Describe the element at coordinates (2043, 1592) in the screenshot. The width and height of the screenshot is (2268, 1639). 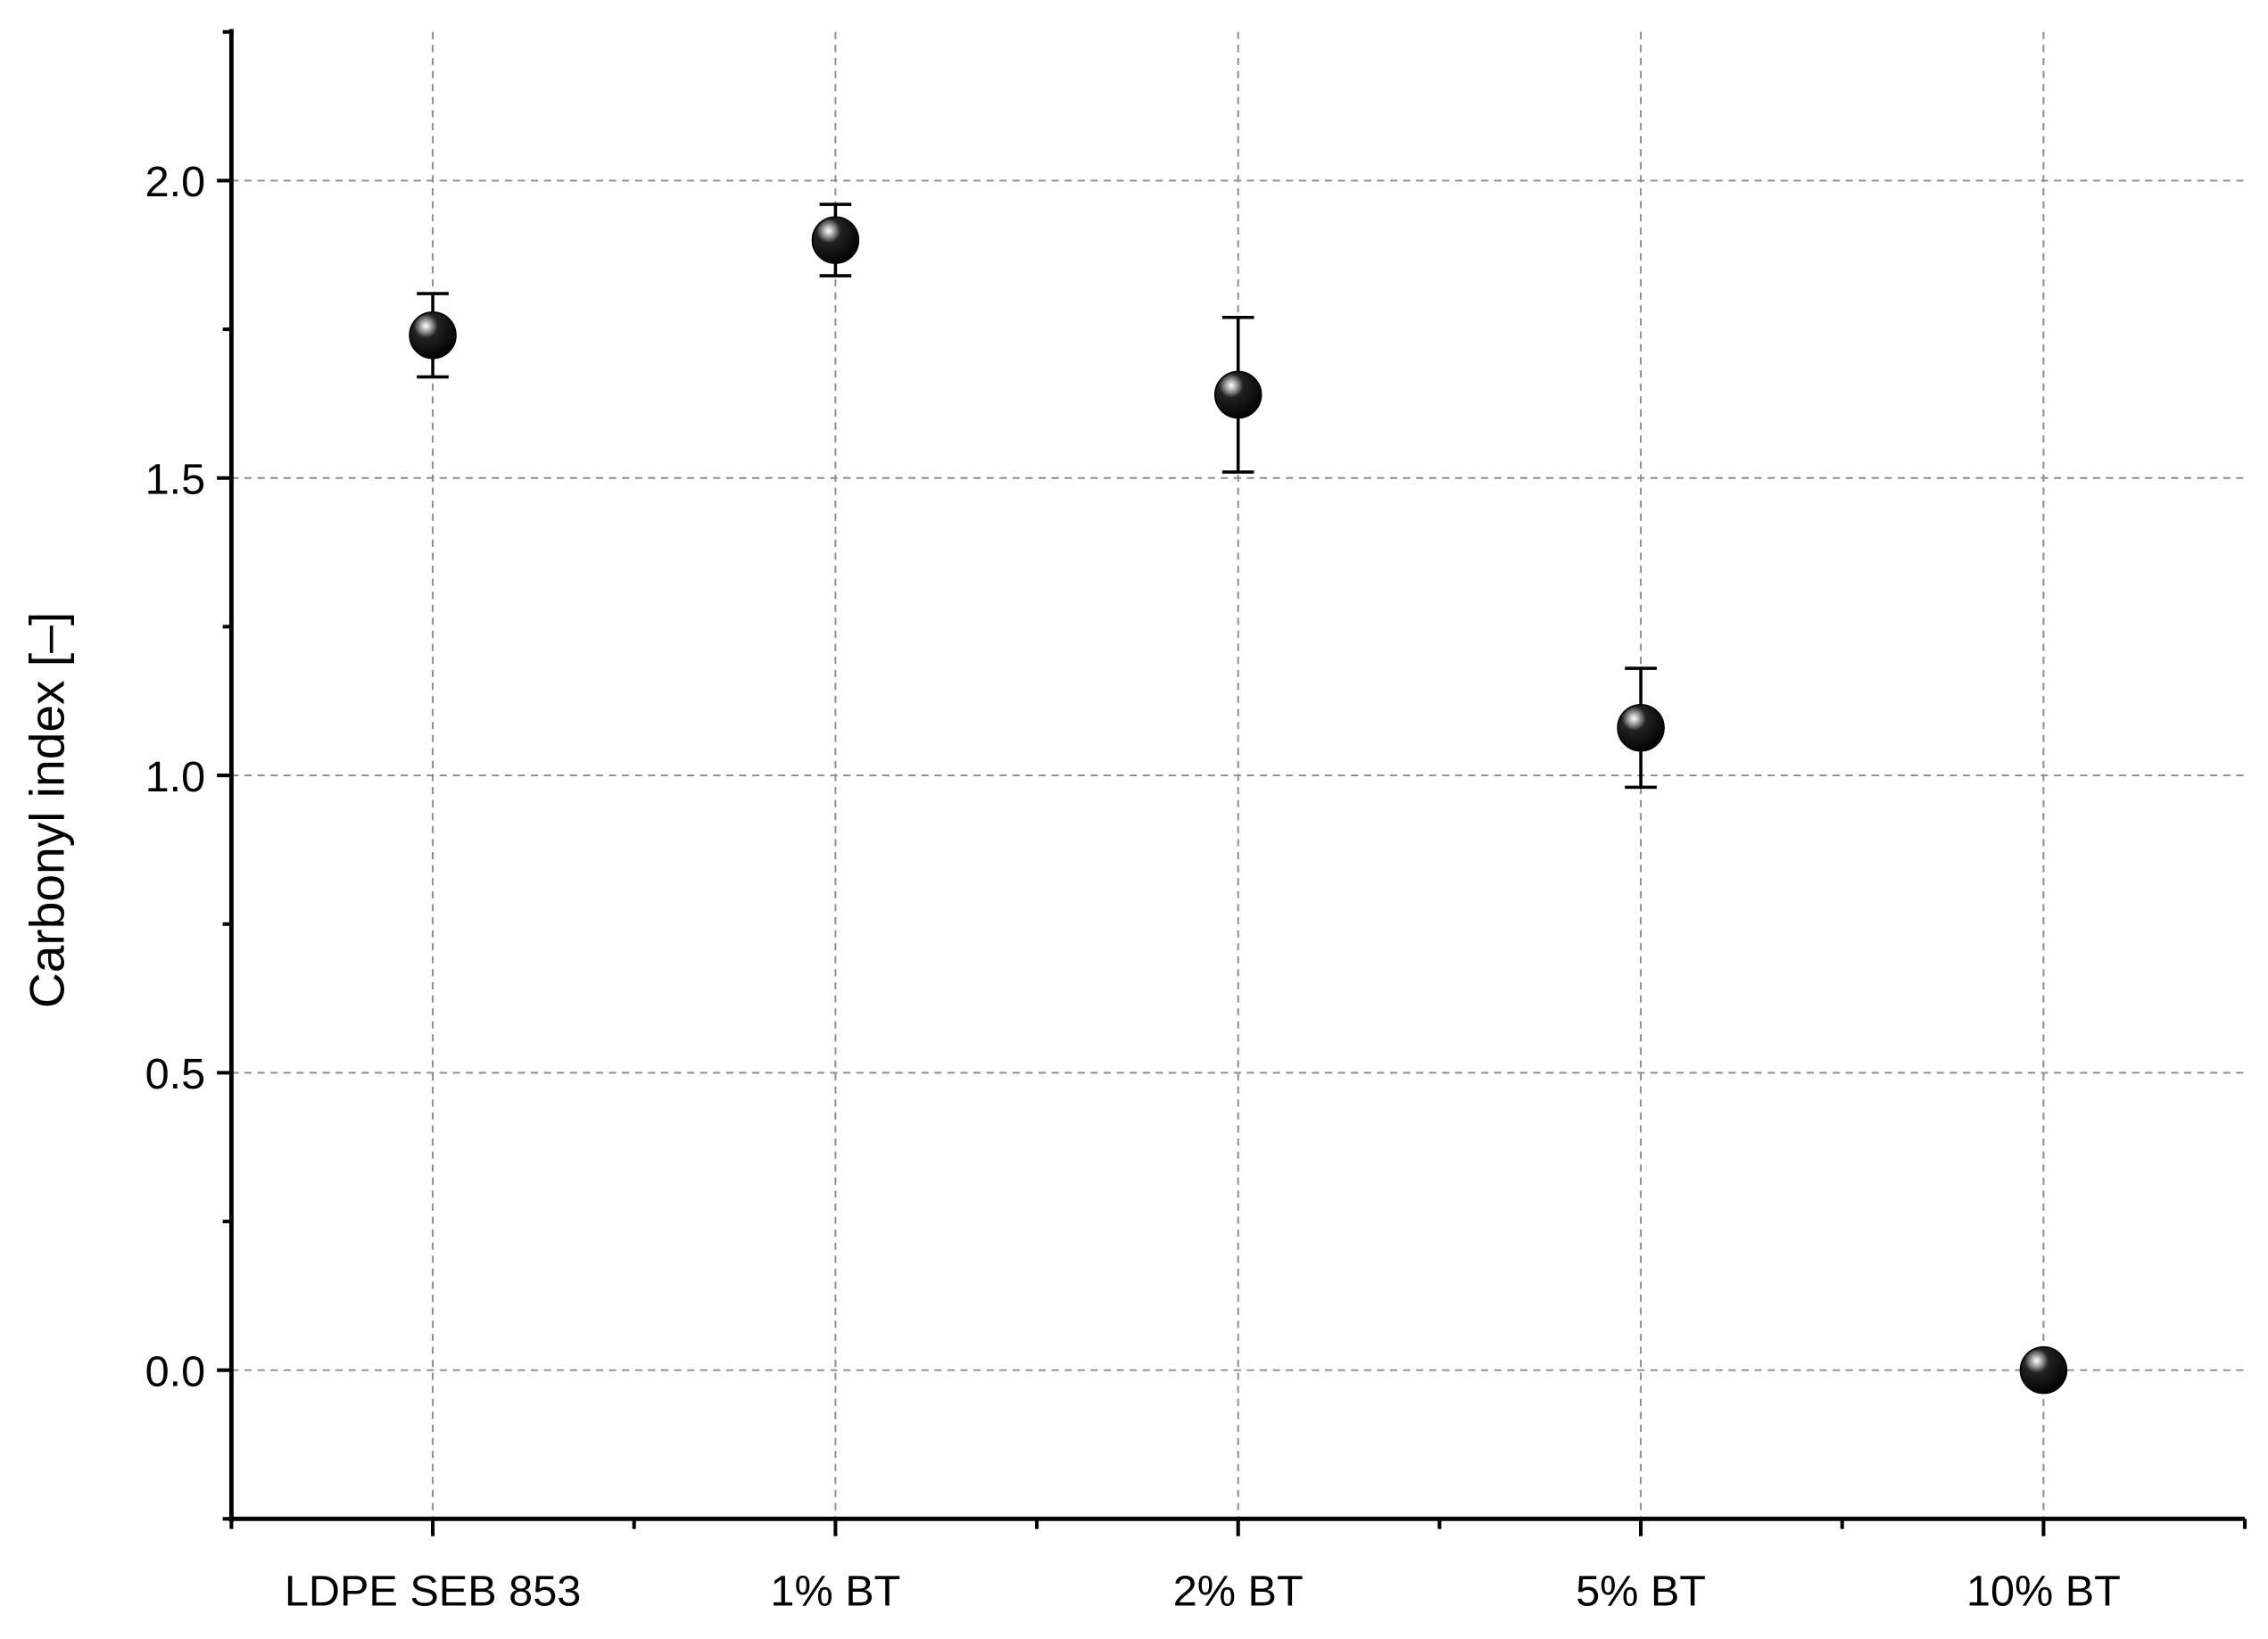
I see `x-tick-label: 10% BT` at that location.